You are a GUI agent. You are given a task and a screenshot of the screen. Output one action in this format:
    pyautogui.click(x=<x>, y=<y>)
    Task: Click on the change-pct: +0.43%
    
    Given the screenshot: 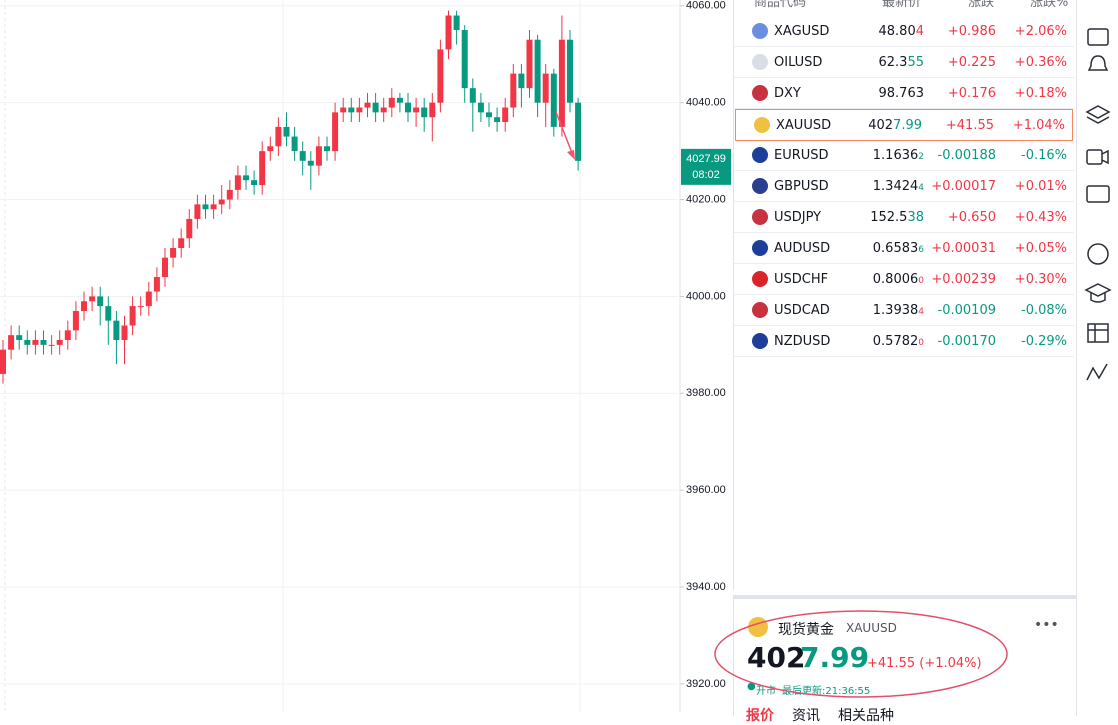 What is the action you would take?
    pyautogui.click(x=1040, y=217)
    